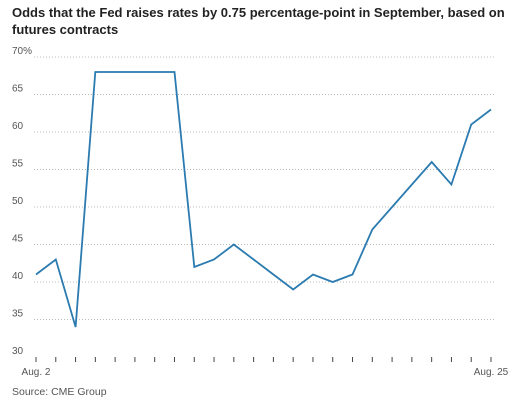 Image resolution: width=530 pixels, height=408 pixels. I want to click on y-tick-label-45: 45, so click(18, 239).